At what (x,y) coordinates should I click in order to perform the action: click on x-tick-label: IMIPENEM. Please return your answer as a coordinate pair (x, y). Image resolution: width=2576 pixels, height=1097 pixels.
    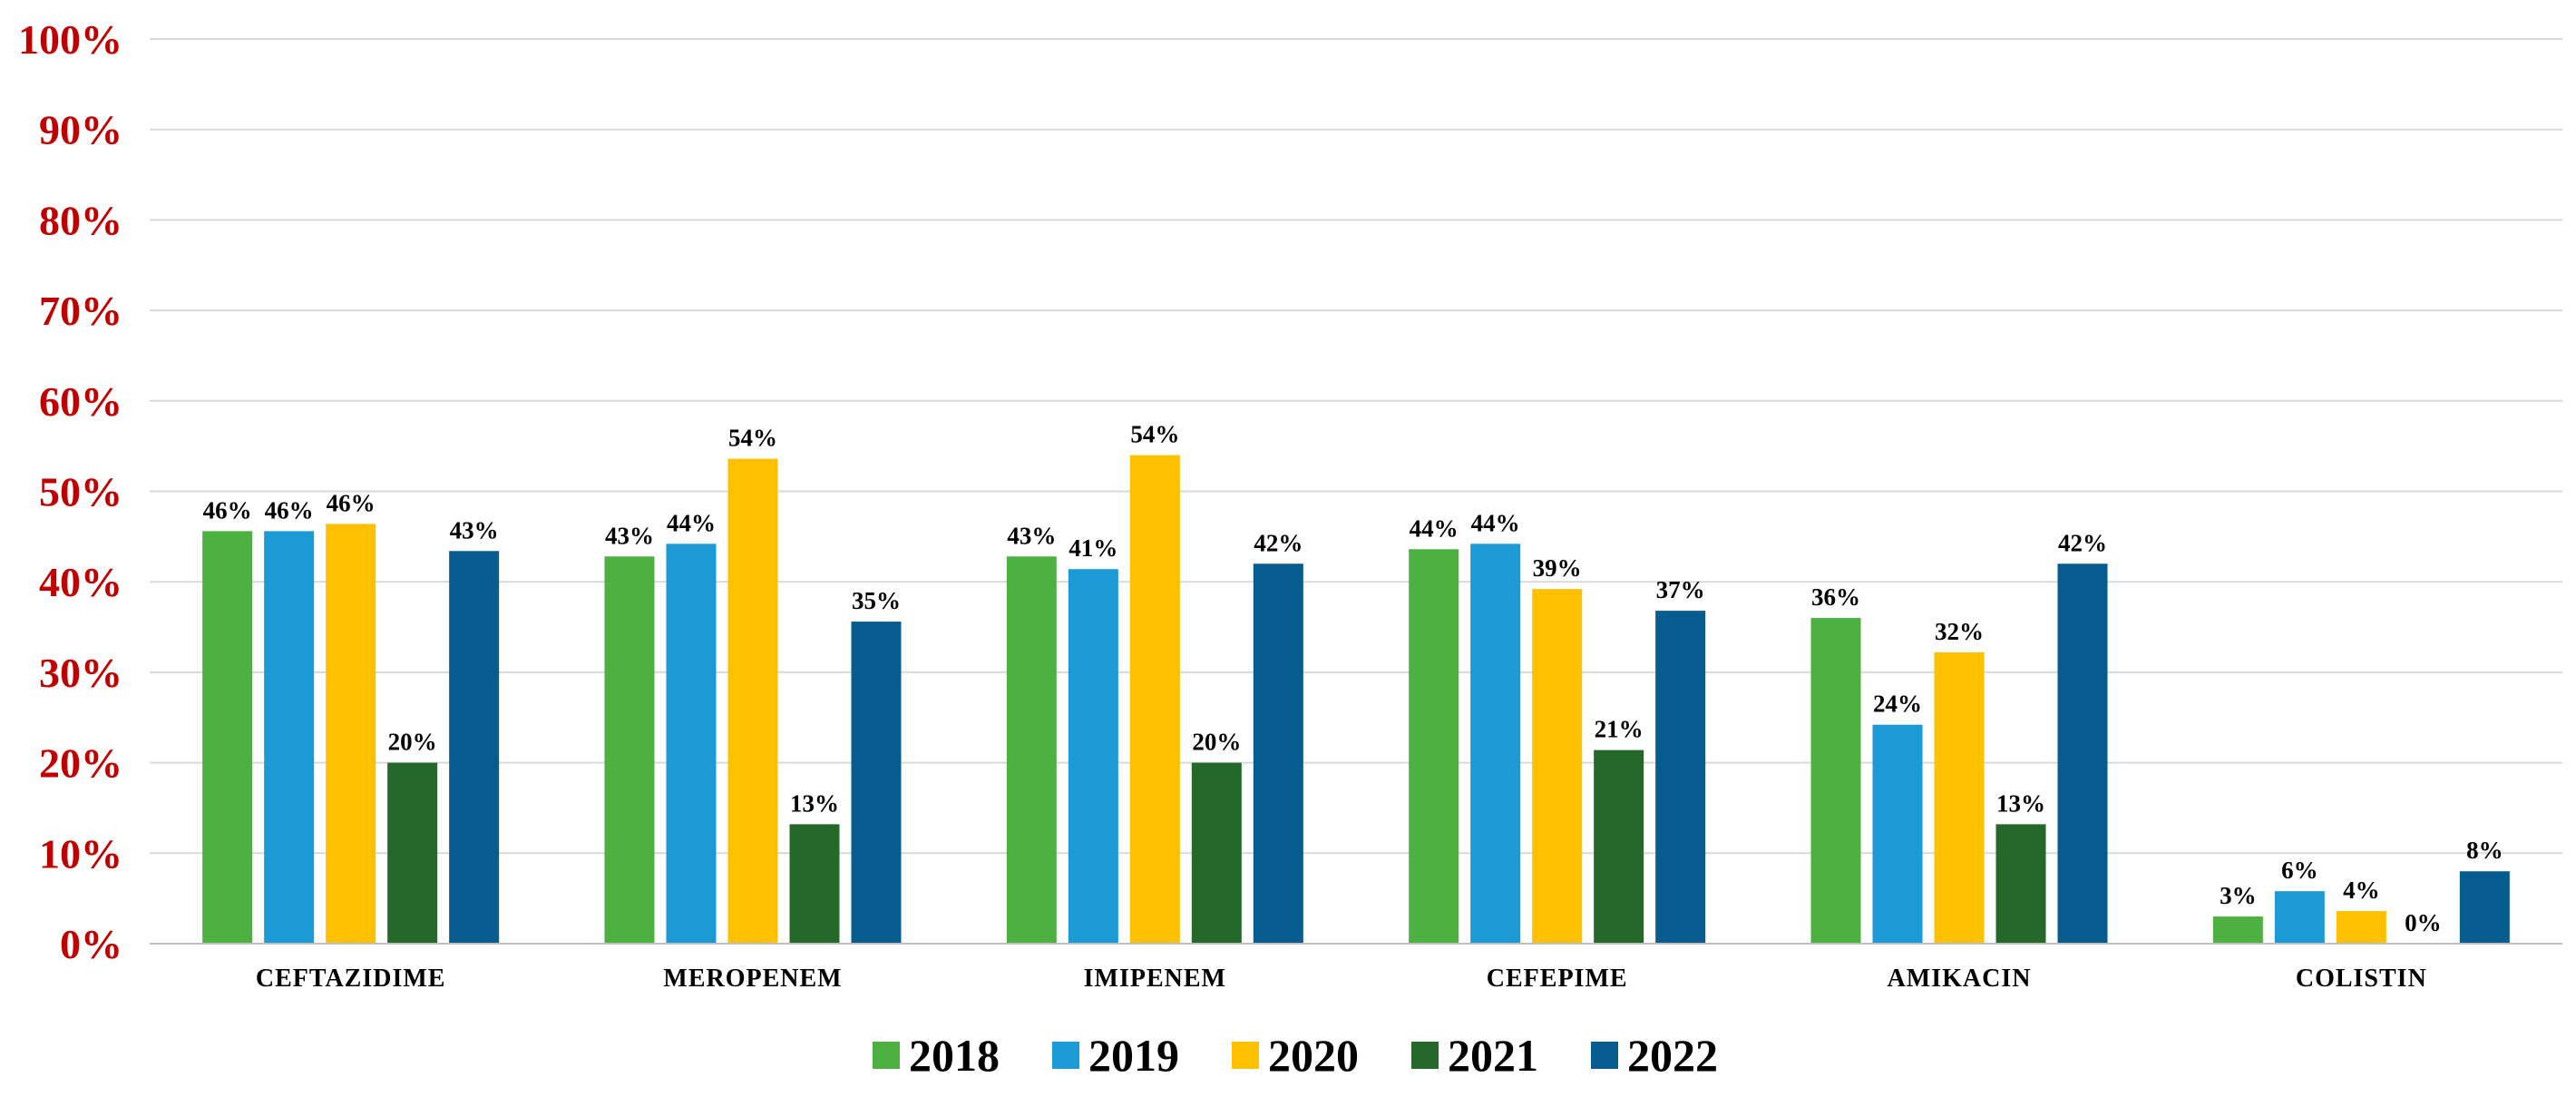
    Looking at the image, I should click on (1155, 979).